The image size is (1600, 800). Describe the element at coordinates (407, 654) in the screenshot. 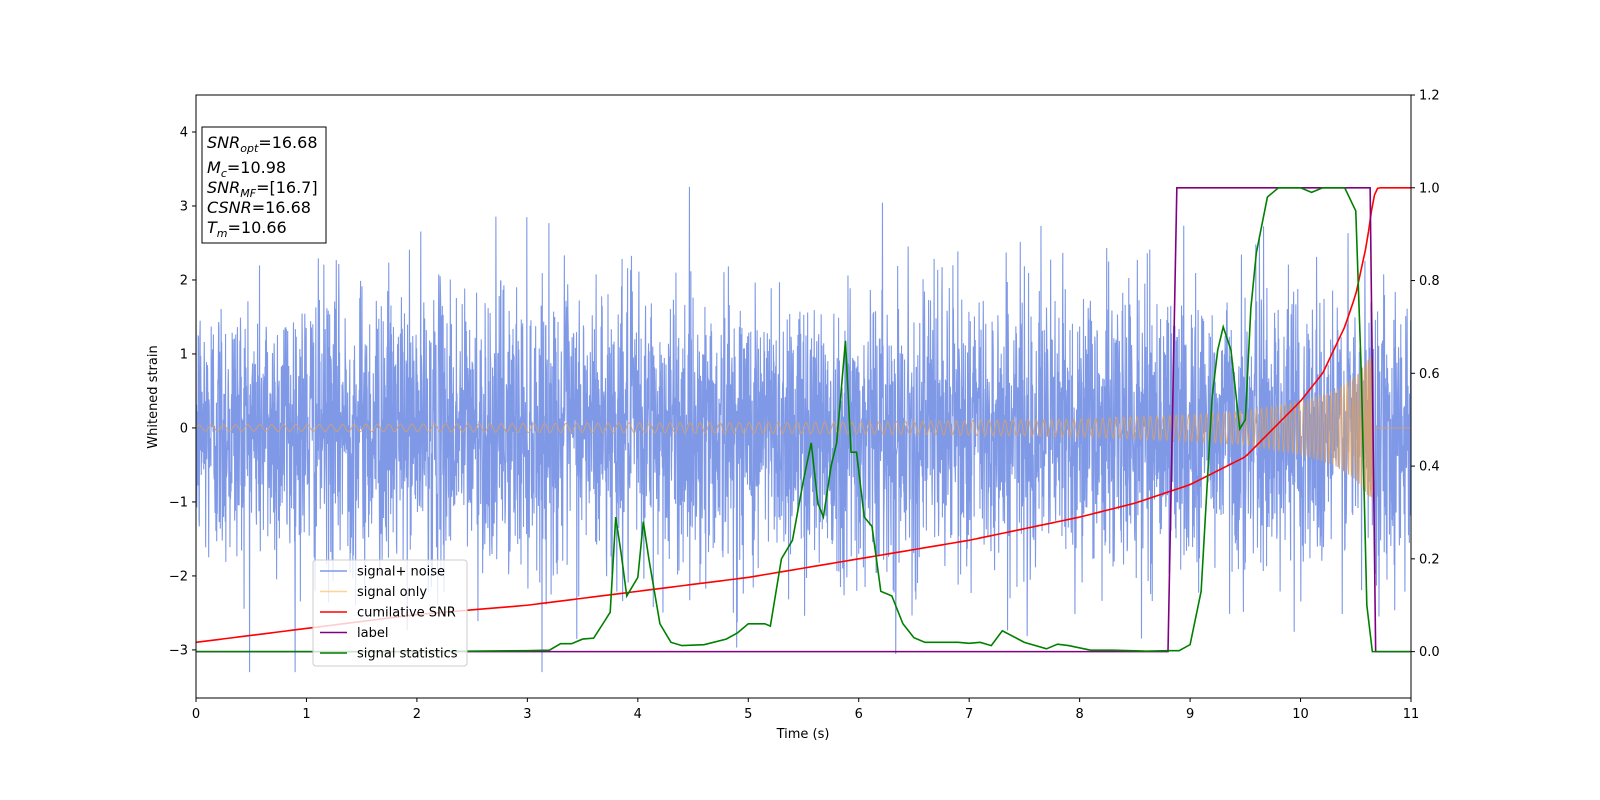

I see `legend-label: signal statistics` at that location.